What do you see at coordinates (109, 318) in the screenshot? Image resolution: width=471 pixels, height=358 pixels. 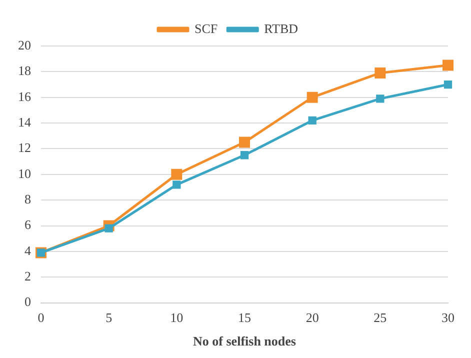 I see `x-tick-label: 5` at bounding box center [109, 318].